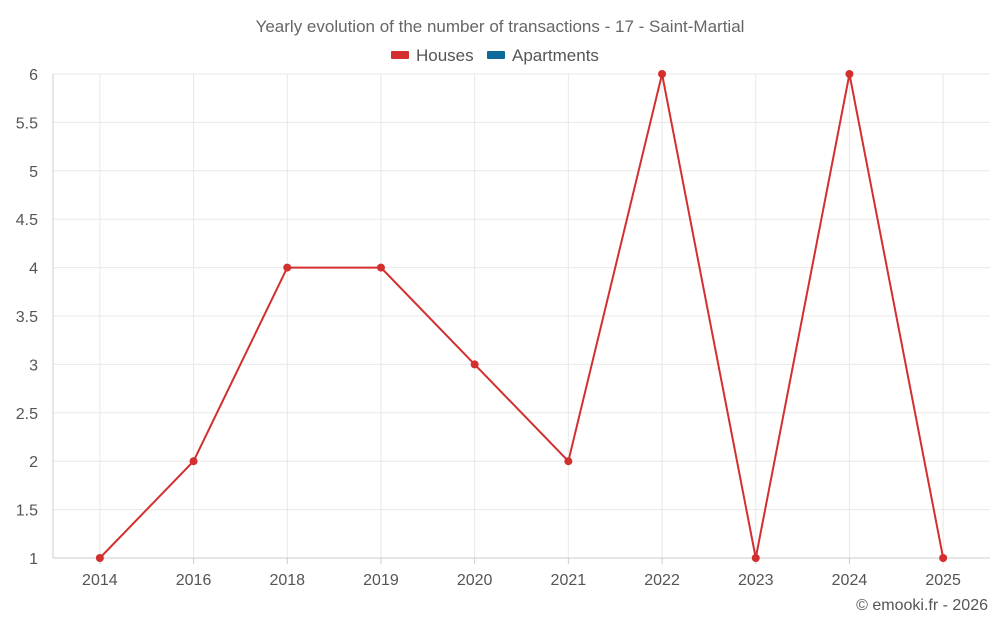 This screenshot has height=625, width=1000. I want to click on y-tick-label: 1.5, so click(27, 511).